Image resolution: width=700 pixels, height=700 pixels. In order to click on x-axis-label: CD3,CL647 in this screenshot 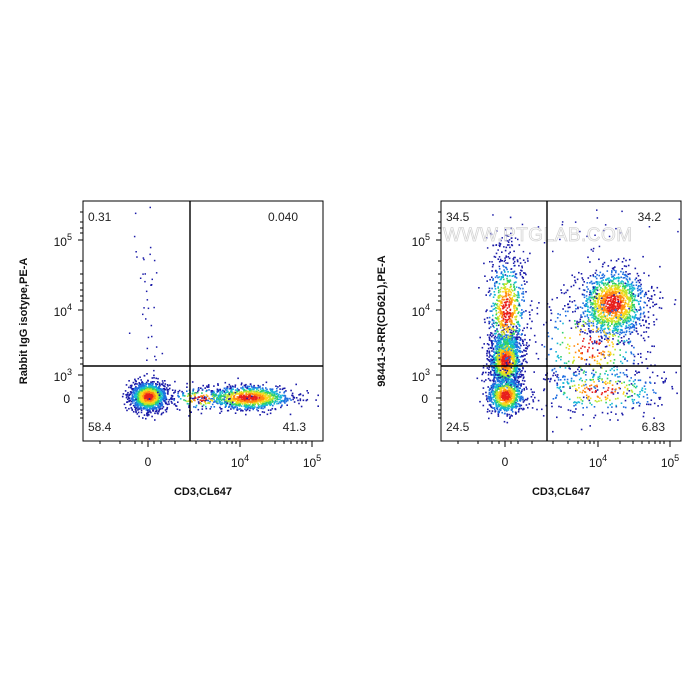, I will do `click(203, 492)`.